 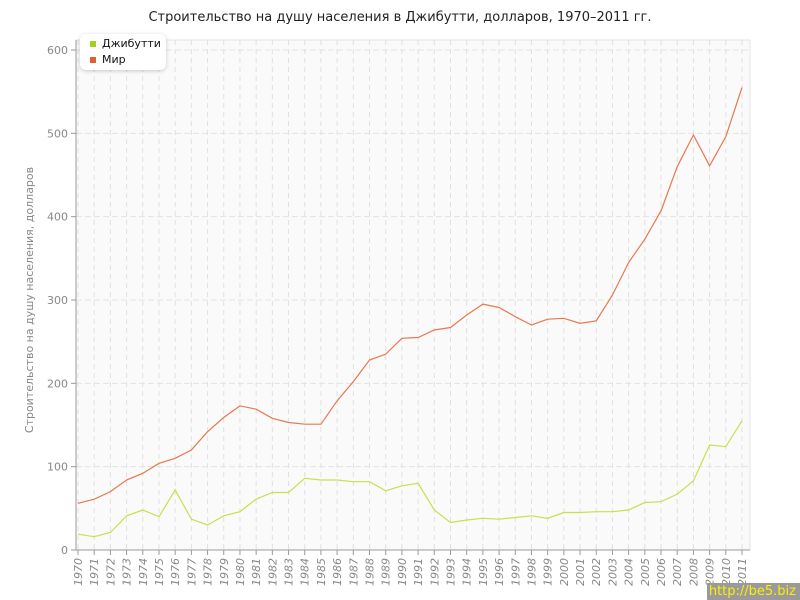 I want to click on legend-item-djibouti: Джибутти, so click(x=125, y=43).